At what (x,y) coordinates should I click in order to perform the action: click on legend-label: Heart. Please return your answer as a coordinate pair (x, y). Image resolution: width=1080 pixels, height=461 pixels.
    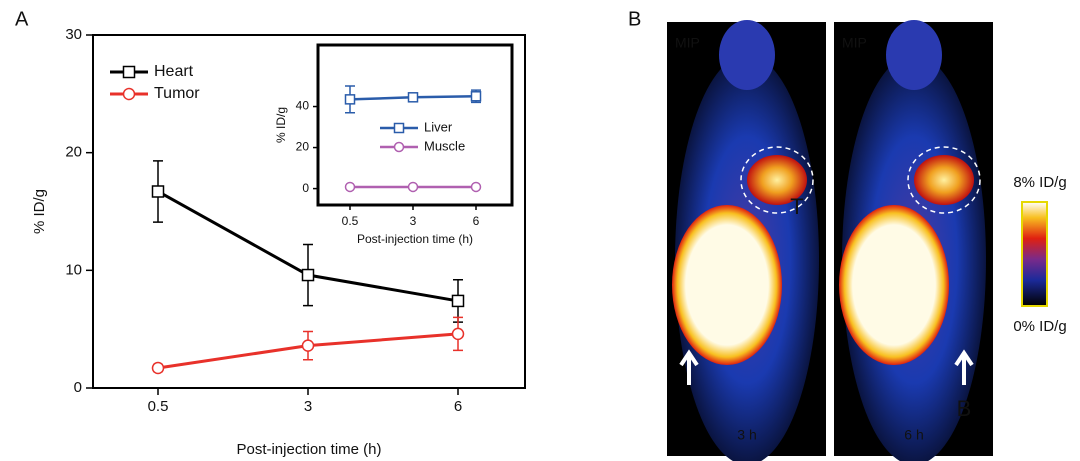
    Looking at the image, I should click on (174, 71).